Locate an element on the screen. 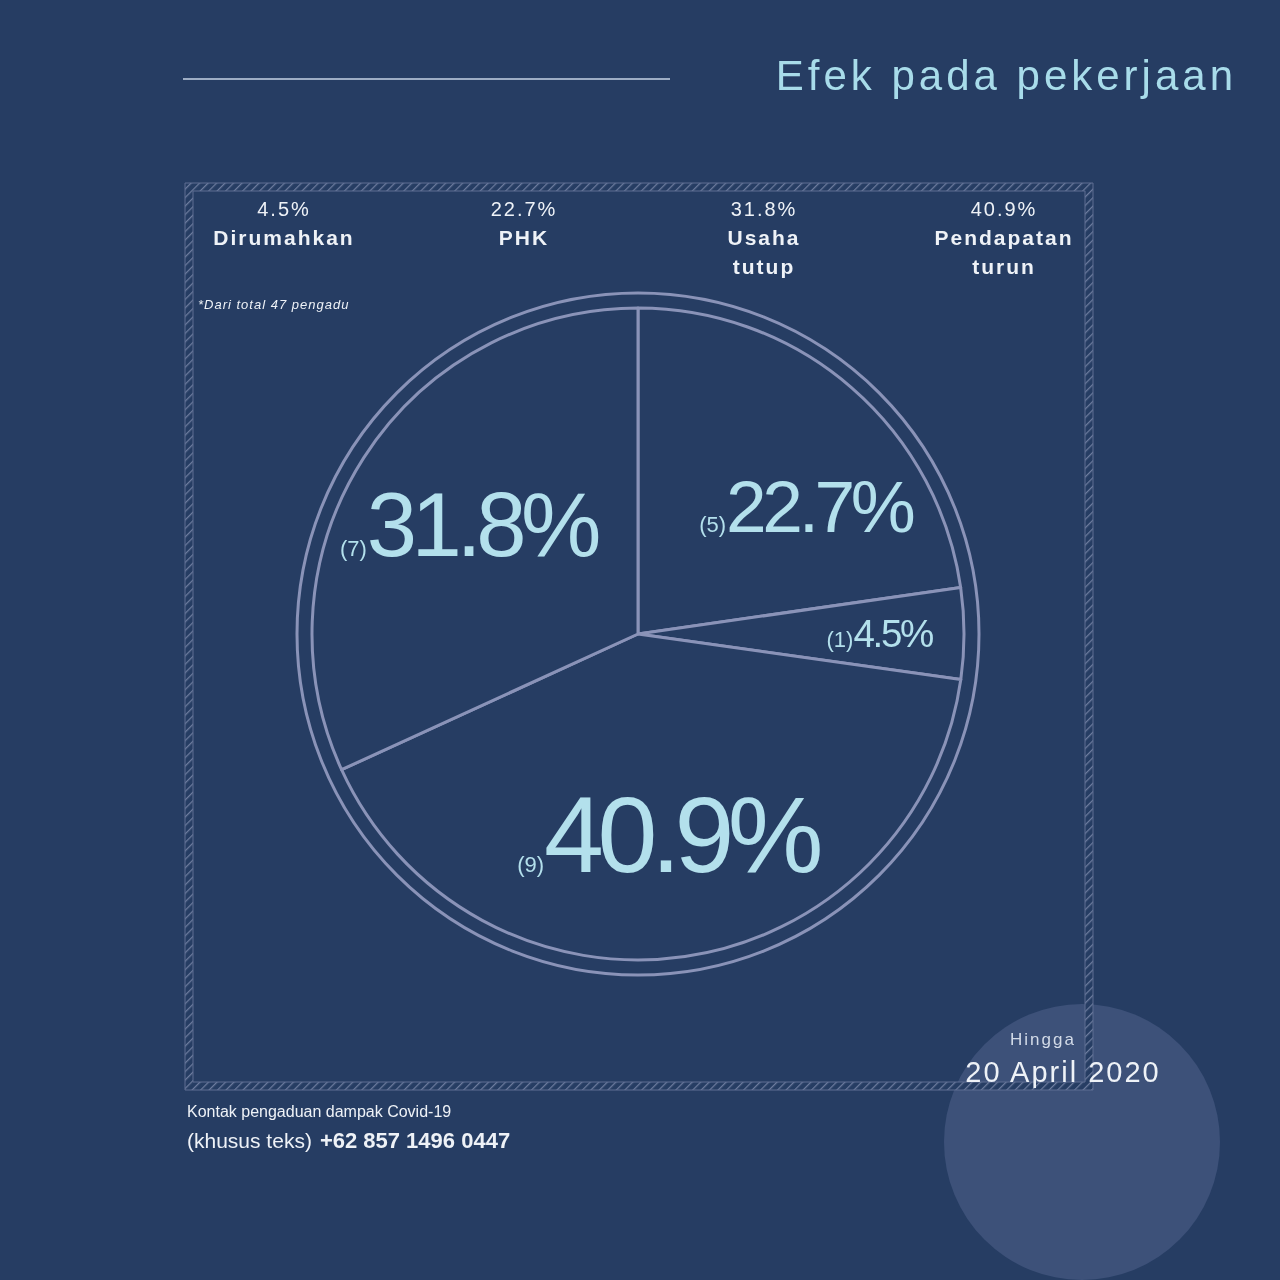 Image resolution: width=1280 pixels, height=1280 pixels. chart-title: Efek pada pekerjaan is located at coordinates (1006, 75).